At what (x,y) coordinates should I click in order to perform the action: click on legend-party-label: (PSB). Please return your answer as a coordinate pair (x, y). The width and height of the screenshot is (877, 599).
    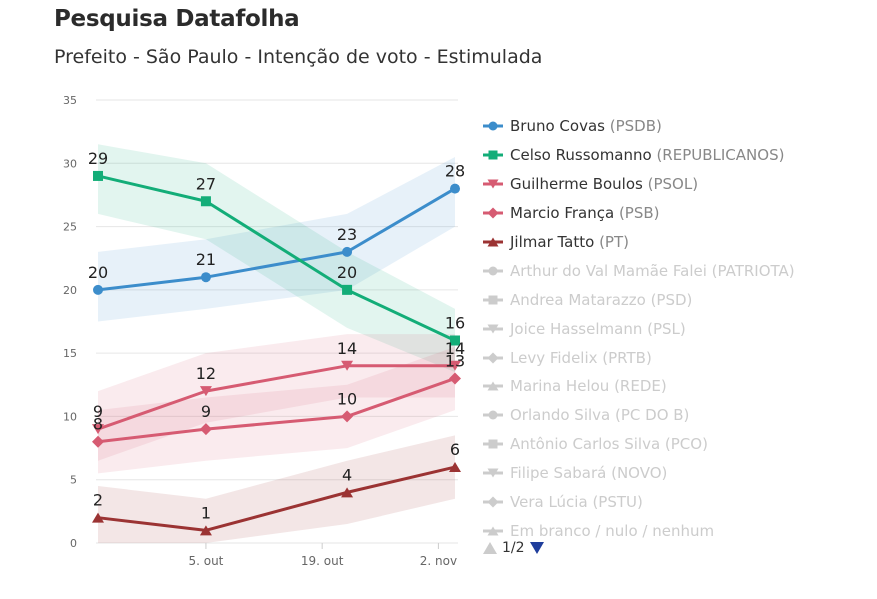
    Looking at the image, I should click on (637, 213).